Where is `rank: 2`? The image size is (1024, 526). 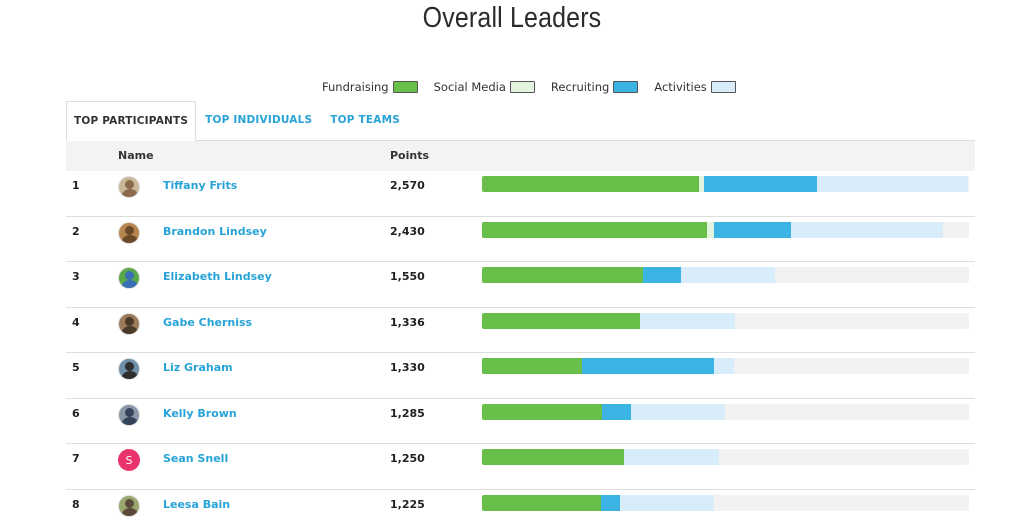
rank: 2 is located at coordinates (76, 231).